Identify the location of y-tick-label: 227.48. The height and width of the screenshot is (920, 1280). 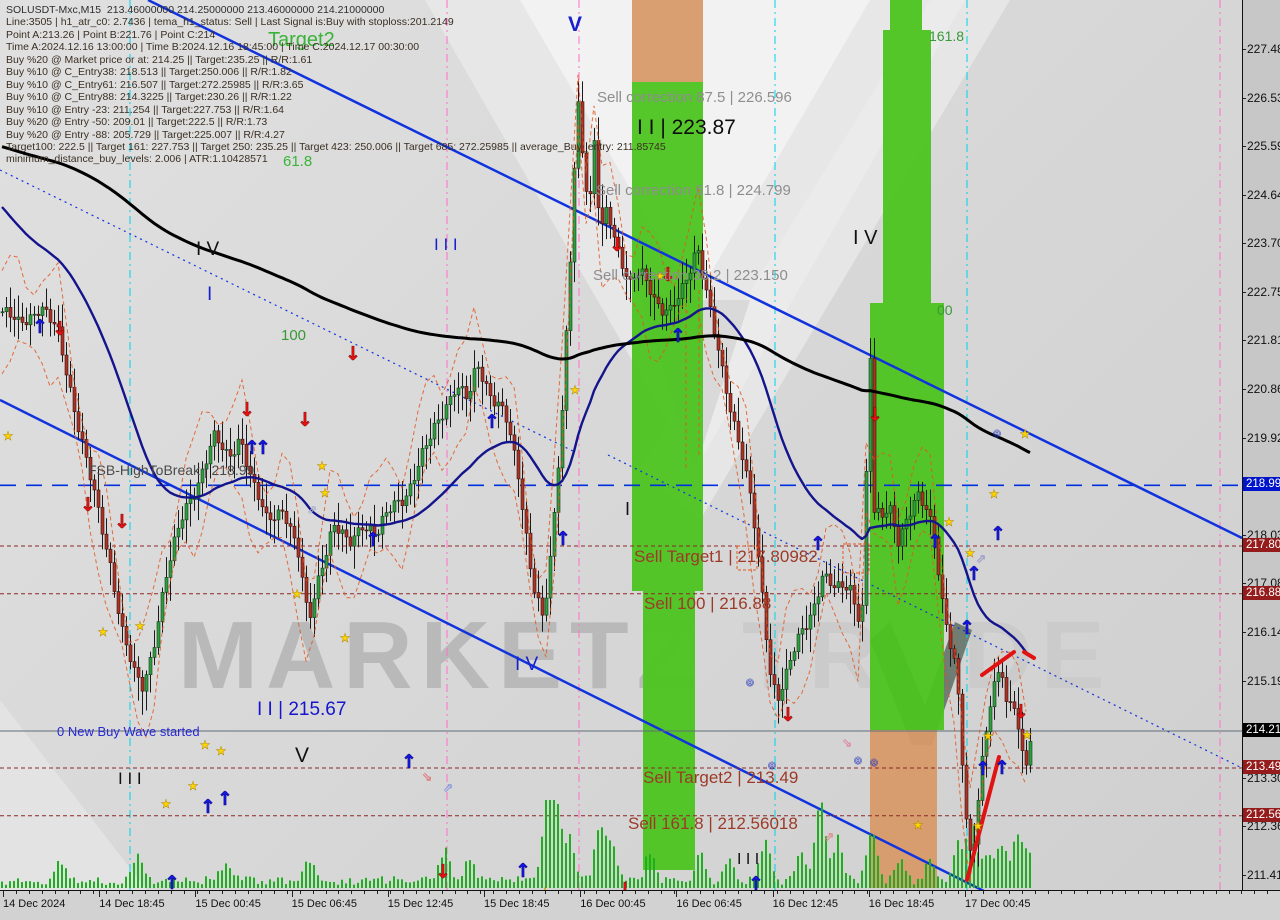
(1263, 48).